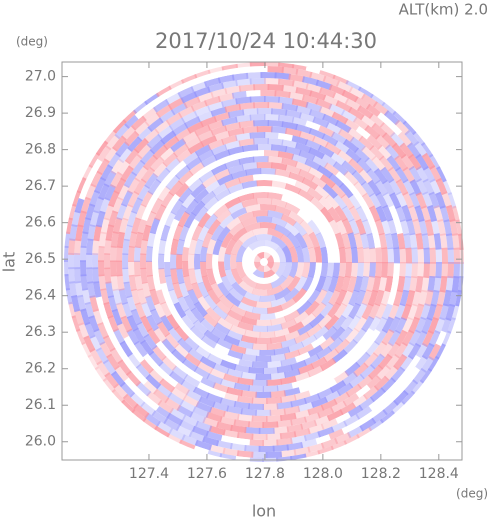  What do you see at coordinates (40, 150) in the screenshot?
I see `y-tick-label: 26.8` at bounding box center [40, 150].